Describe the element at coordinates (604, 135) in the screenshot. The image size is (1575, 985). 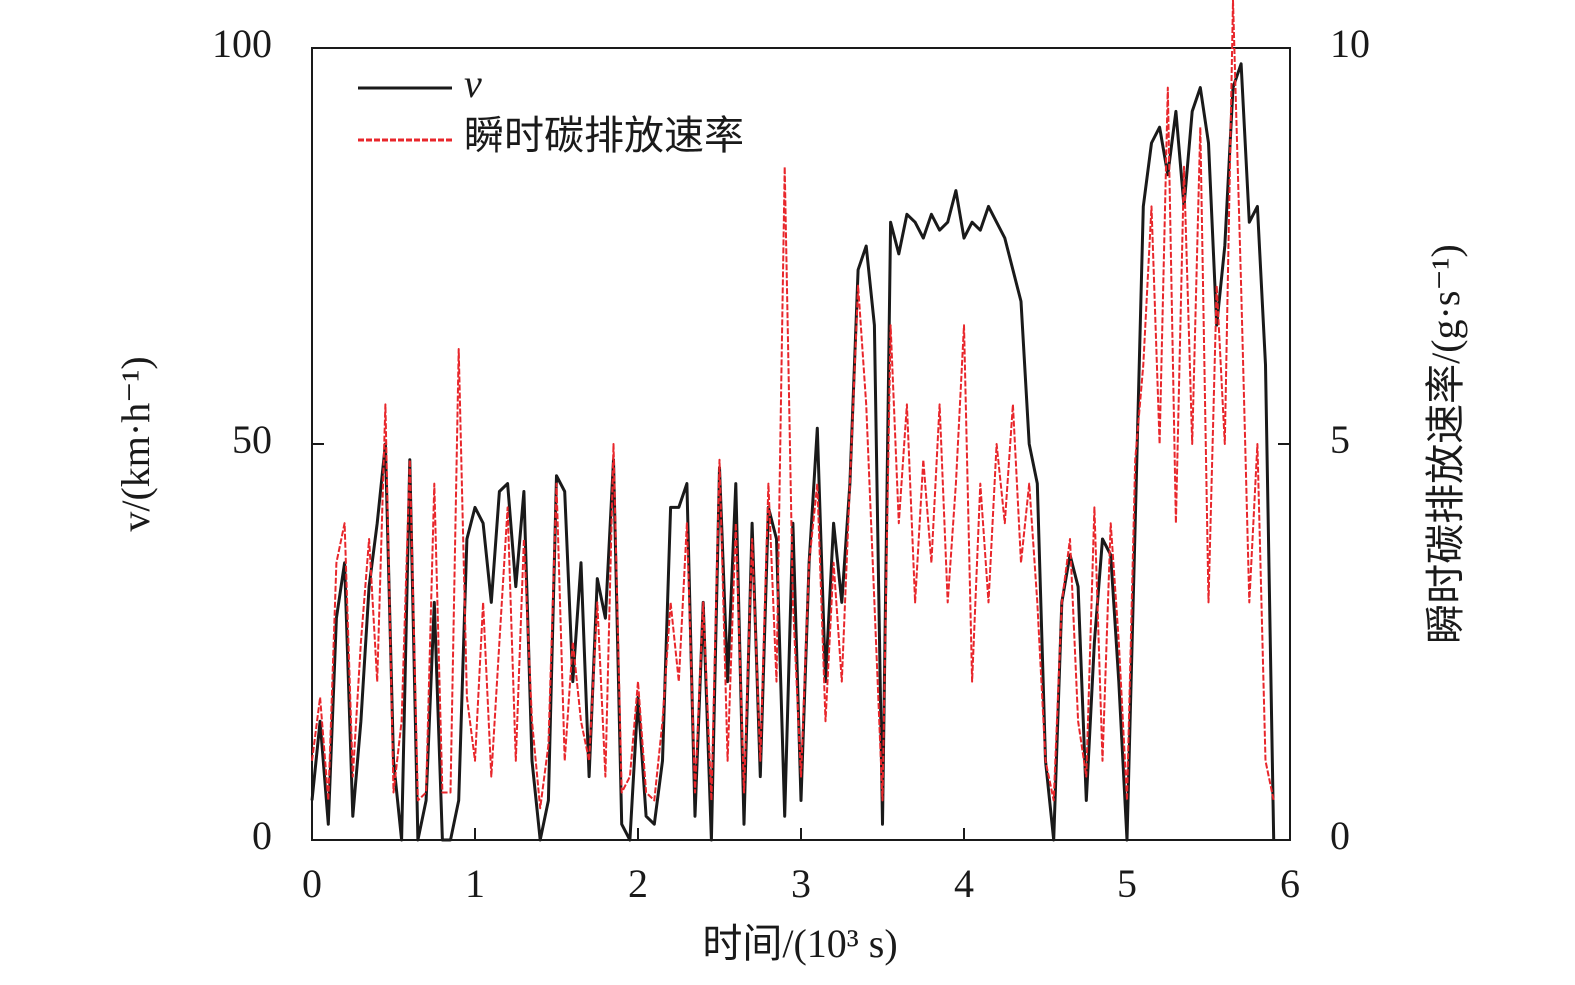
I see `legend-label: 瞬时碳排放速率` at that location.